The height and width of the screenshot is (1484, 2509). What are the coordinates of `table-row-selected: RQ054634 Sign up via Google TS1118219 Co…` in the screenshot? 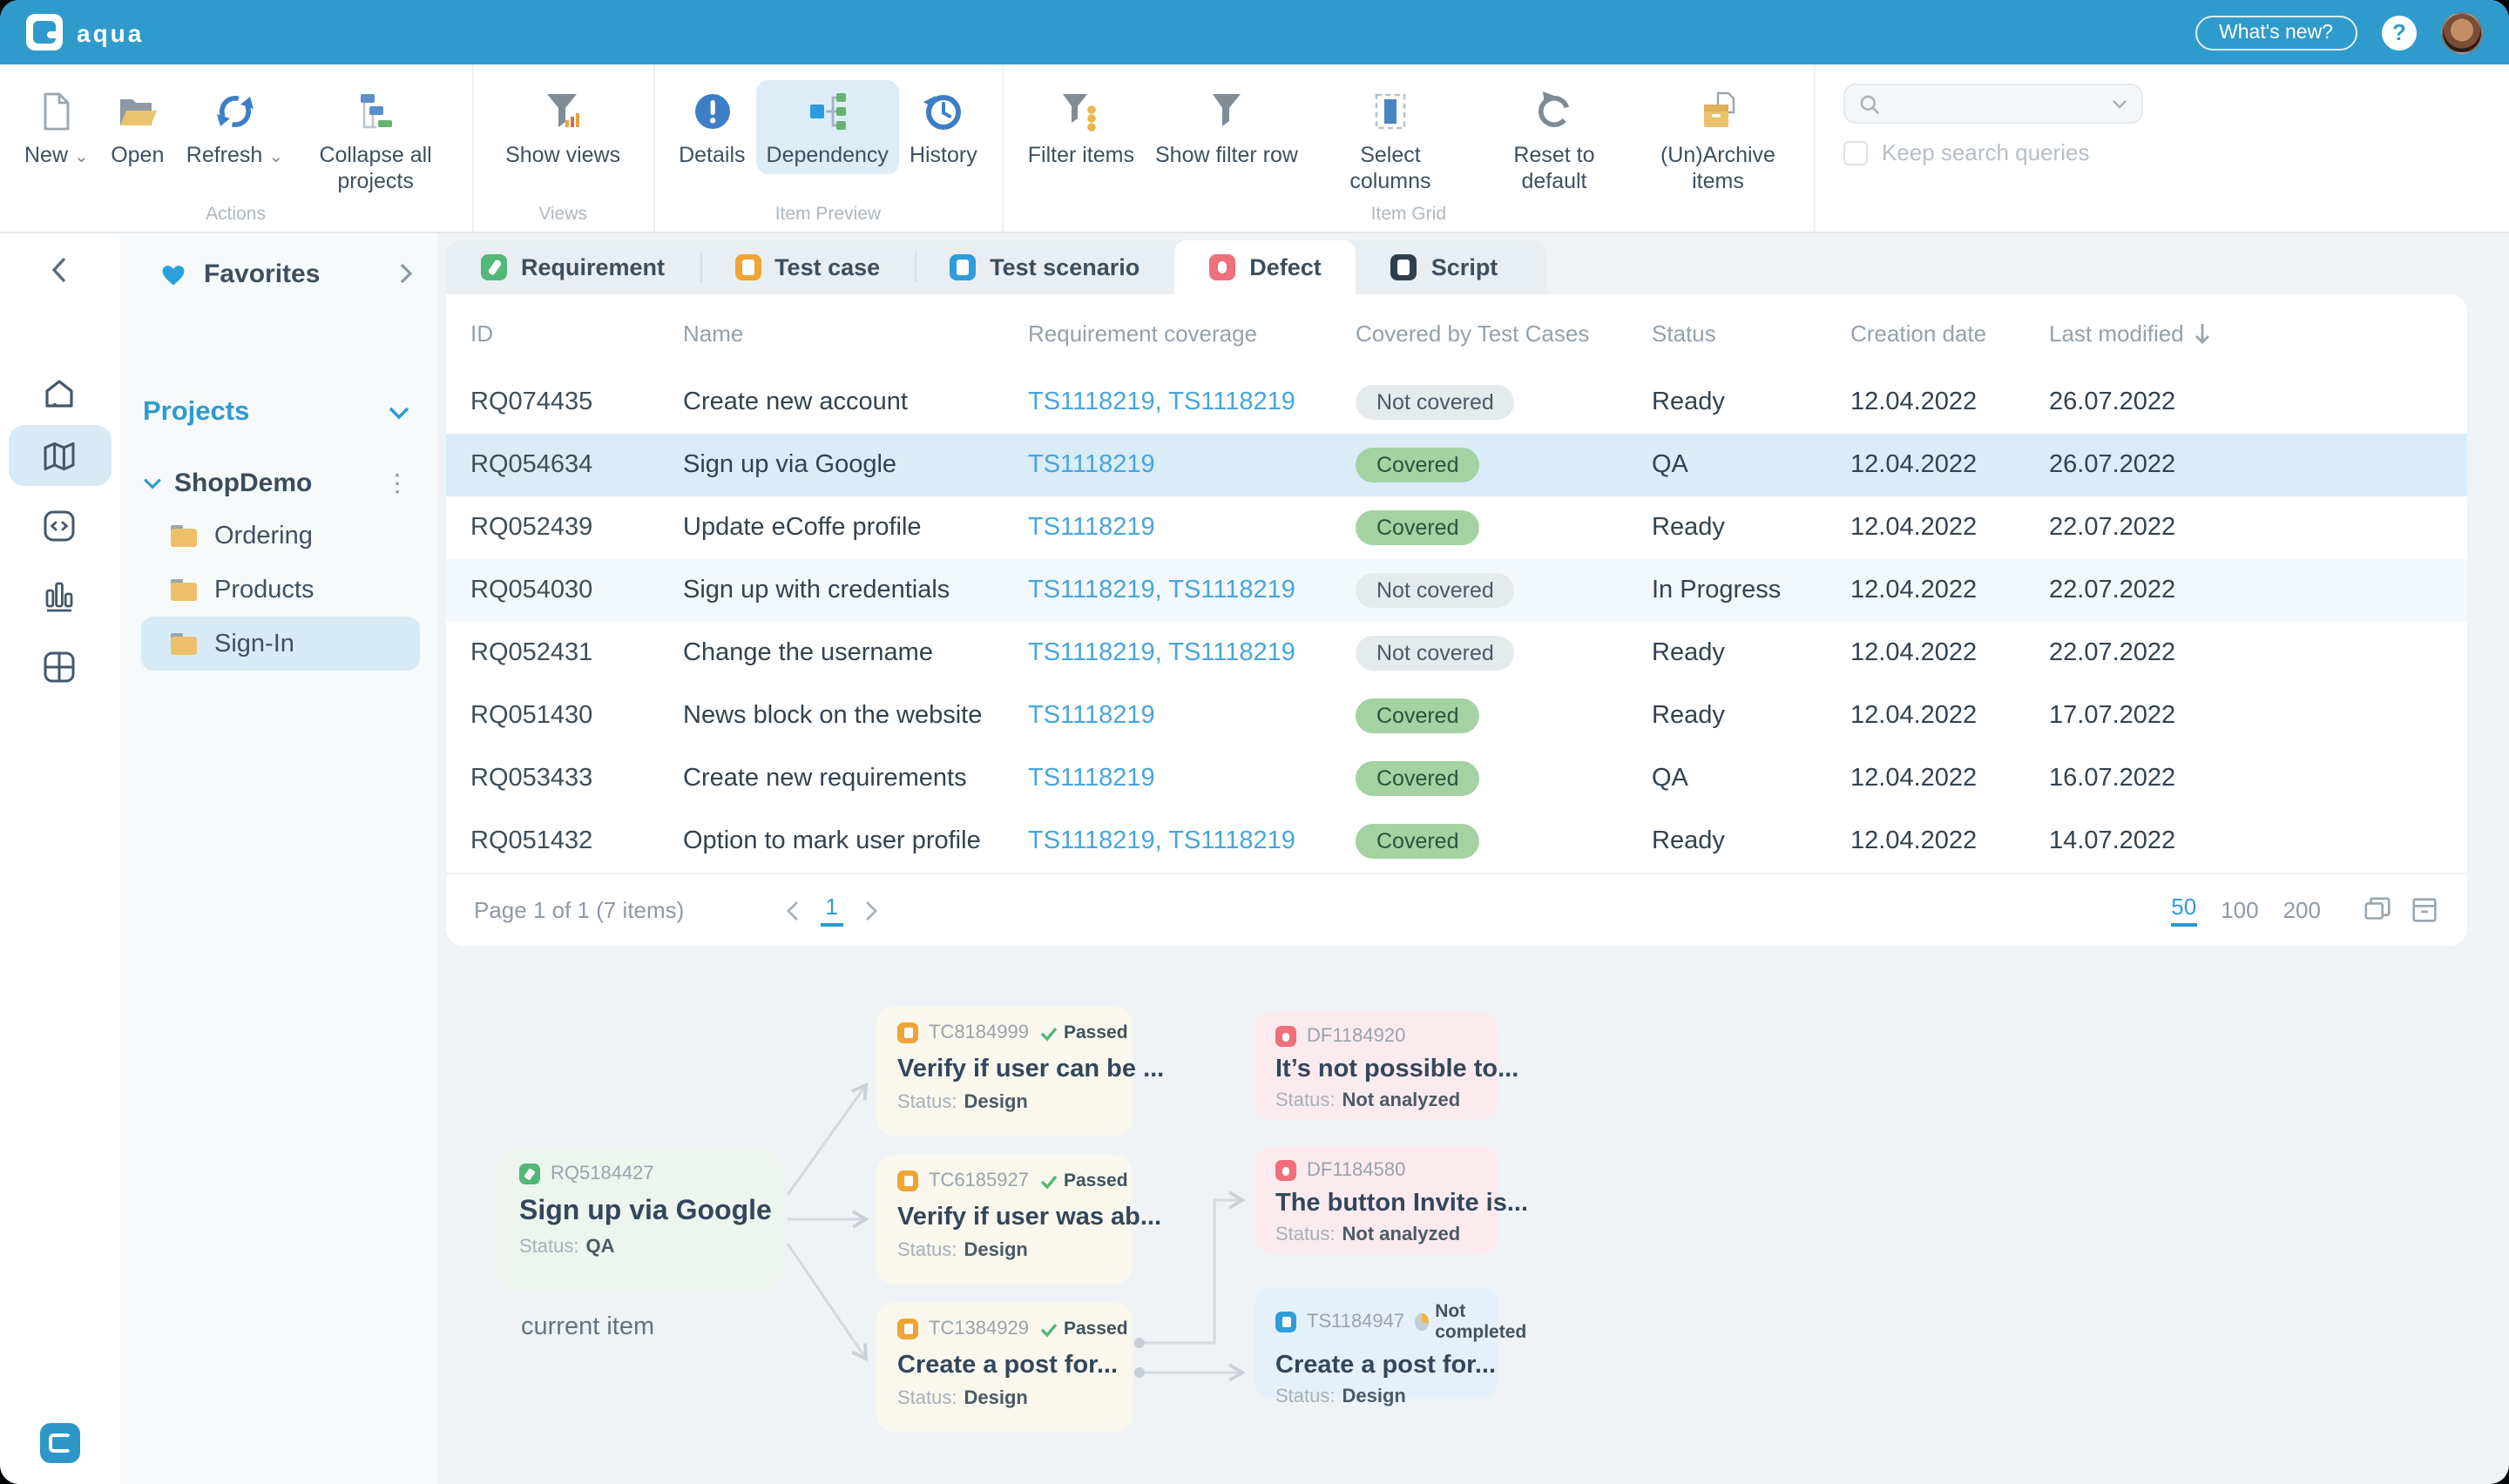 It's located at (1456, 465).